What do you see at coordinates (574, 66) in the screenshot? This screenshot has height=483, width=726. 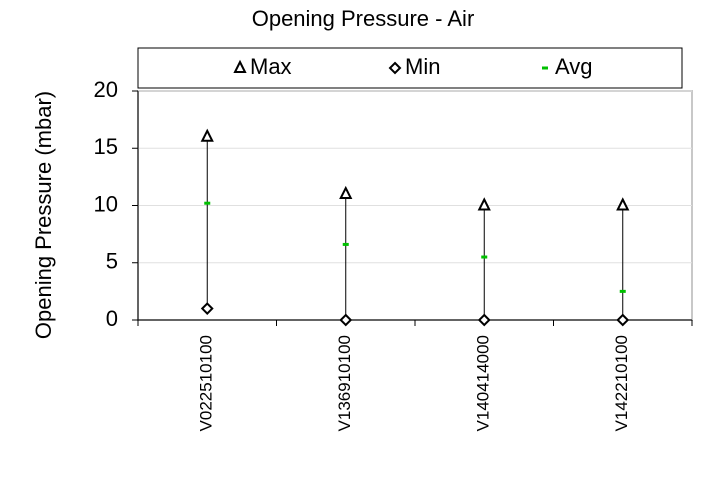 I see `legend-label: Avg` at bounding box center [574, 66].